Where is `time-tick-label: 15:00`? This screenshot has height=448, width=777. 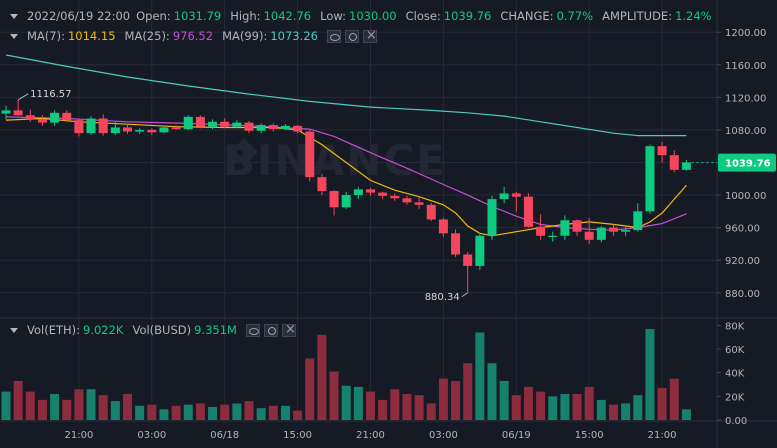 time-tick-label: 15:00 is located at coordinates (589, 435).